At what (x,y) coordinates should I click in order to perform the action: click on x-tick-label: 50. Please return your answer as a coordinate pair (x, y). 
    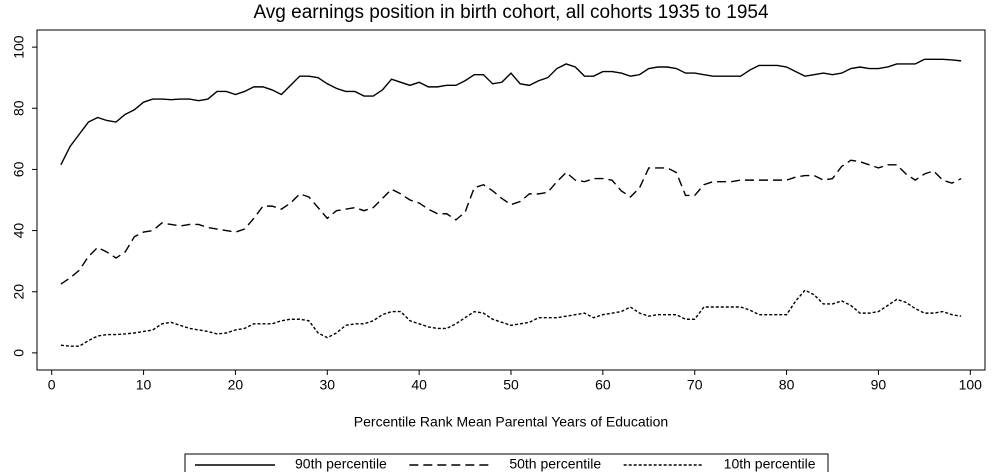
    Looking at the image, I should click on (511, 385).